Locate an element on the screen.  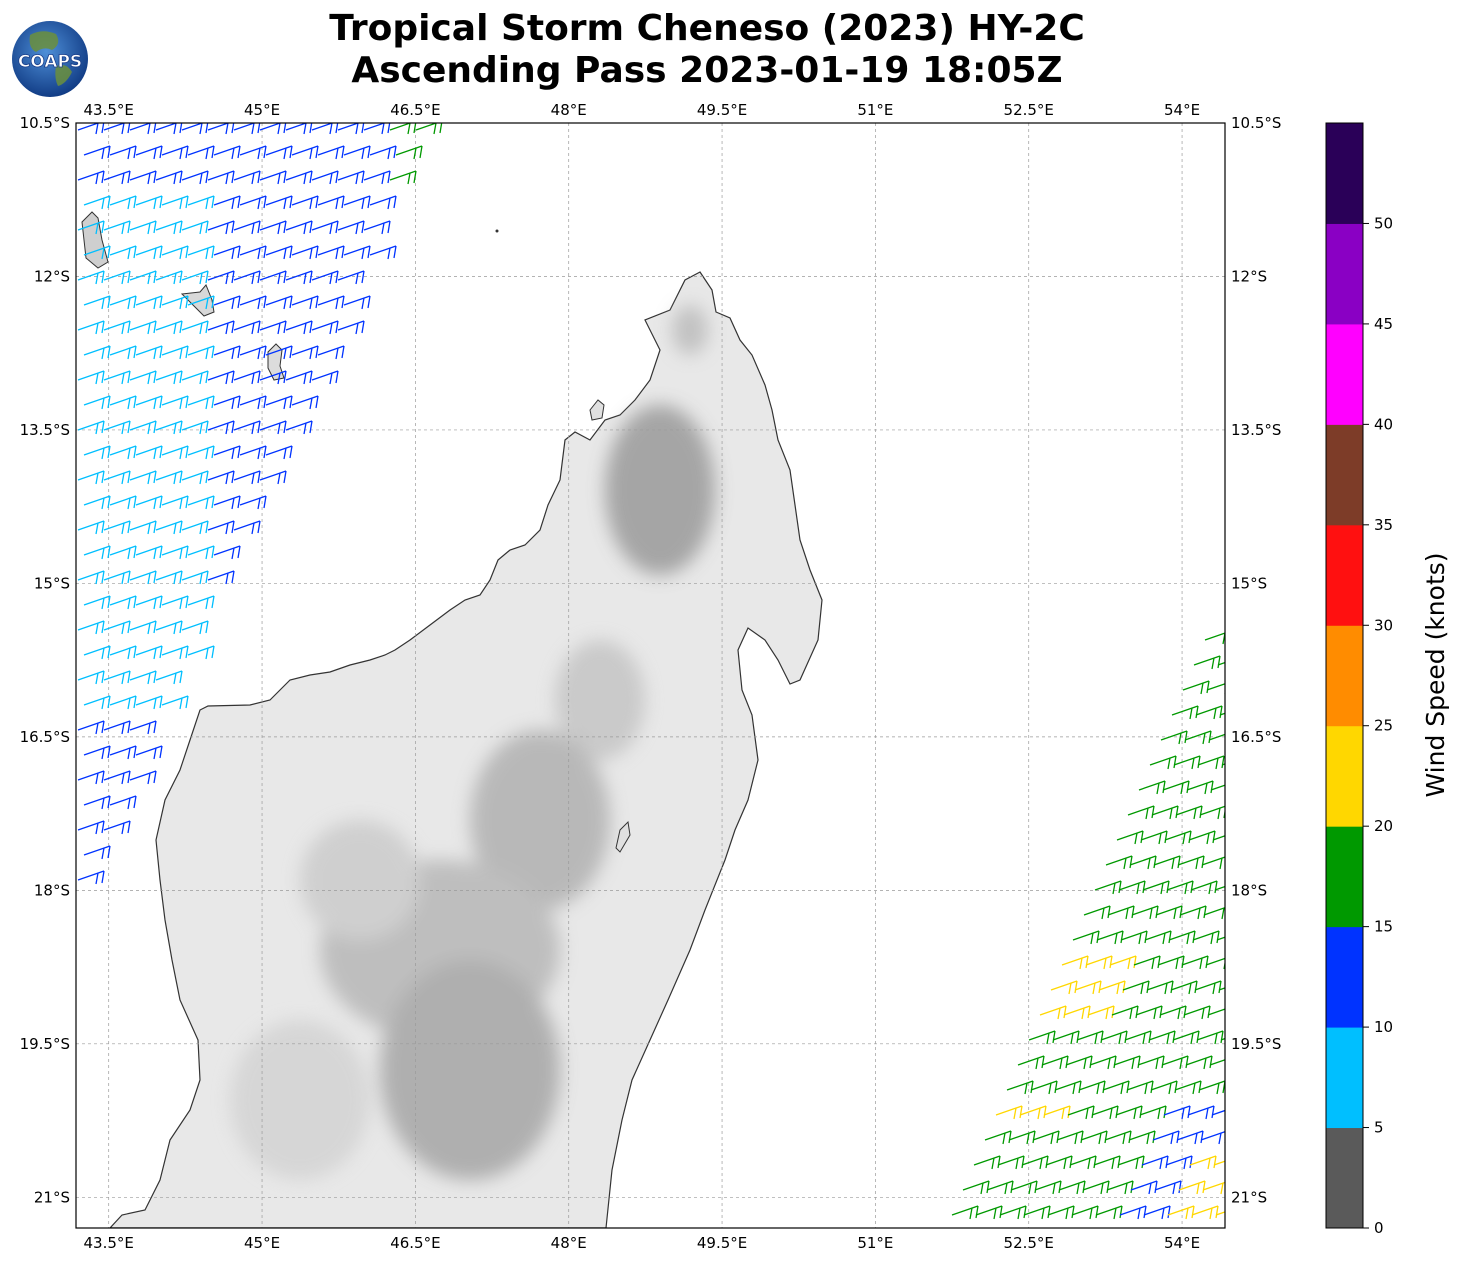
coaps-logo: COAPS is located at coordinates (50, 59).